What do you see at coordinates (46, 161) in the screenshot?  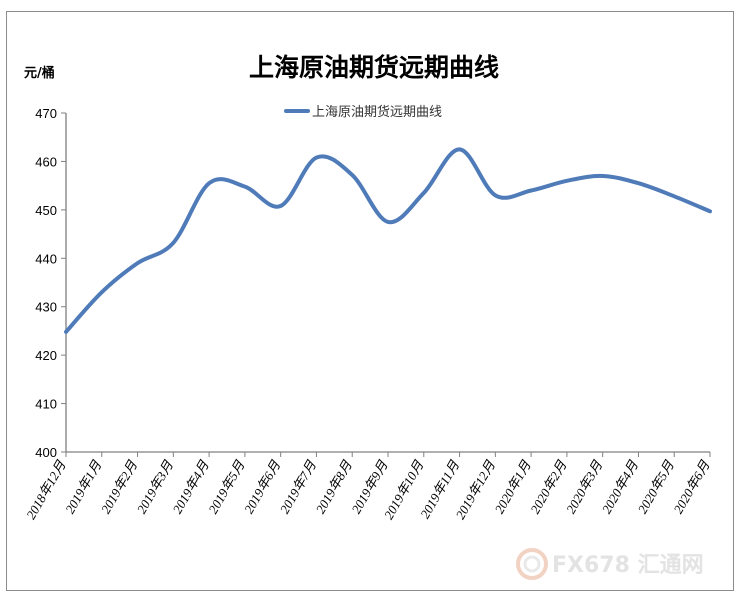 I see `y-tick-label: 460` at bounding box center [46, 161].